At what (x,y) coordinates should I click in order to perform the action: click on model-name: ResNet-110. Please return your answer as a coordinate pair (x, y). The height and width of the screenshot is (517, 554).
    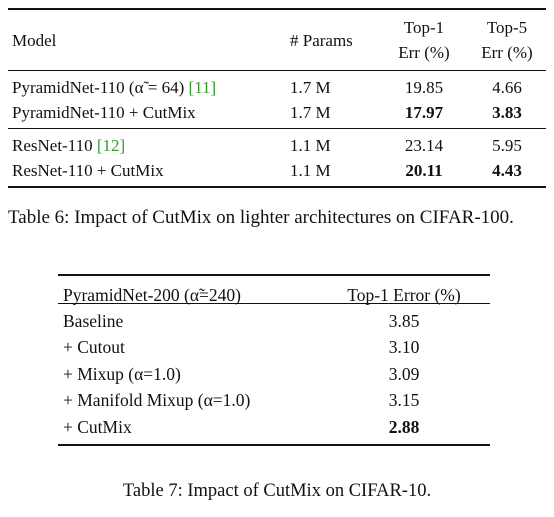
    Looking at the image, I should click on (54, 145).